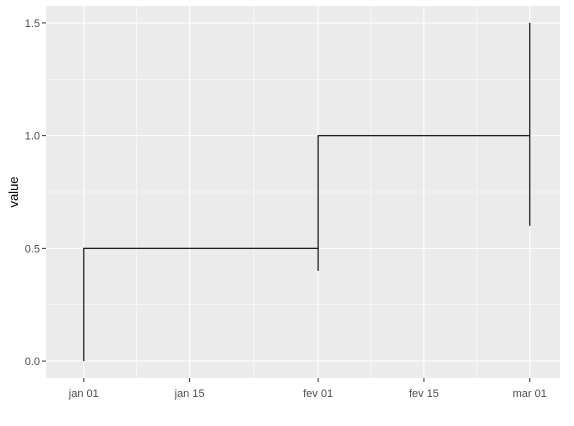 The width and height of the screenshot is (574, 426). What do you see at coordinates (35, 193) in the screenshot?
I see `y-axis: 0.0 0.5 1.0 1.5` at bounding box center [35, 193].